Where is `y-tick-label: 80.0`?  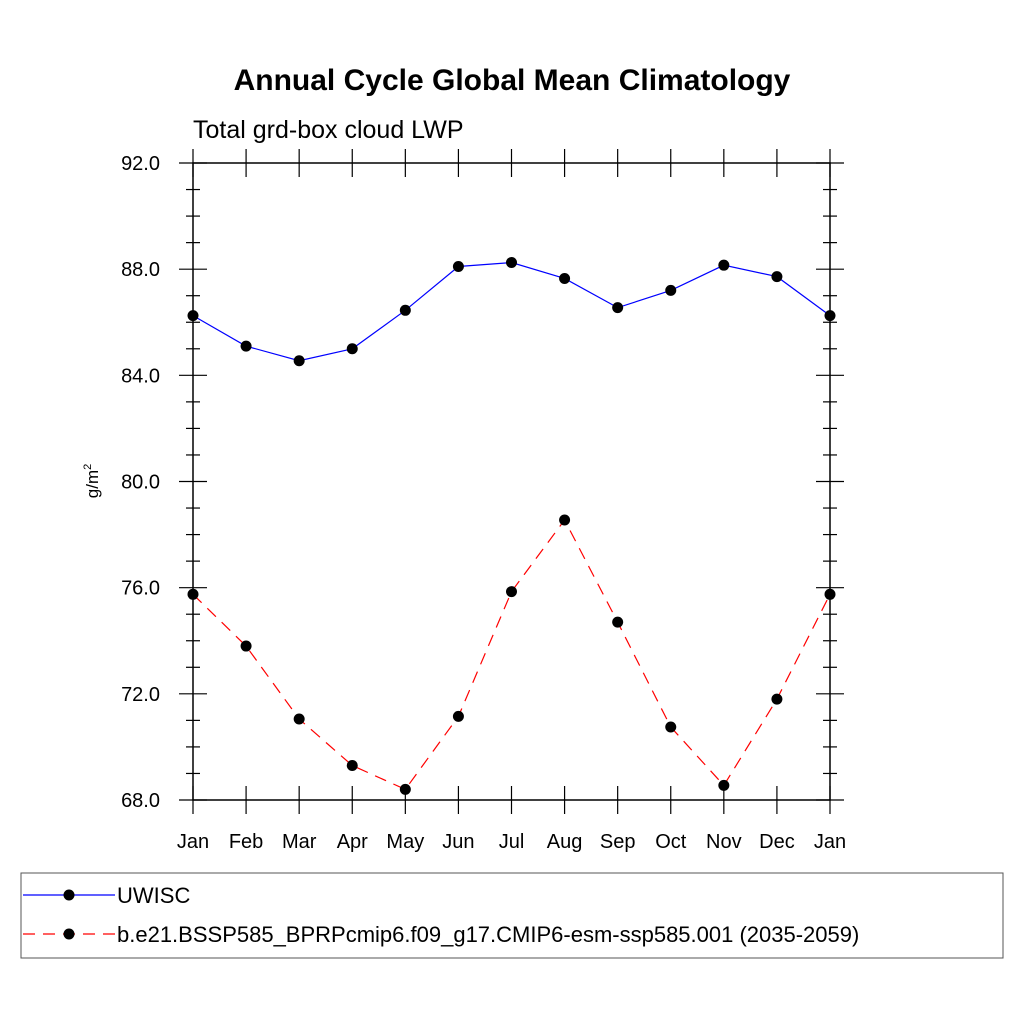 y-tick-label: 80.0 is located at coordinates (140, 483).